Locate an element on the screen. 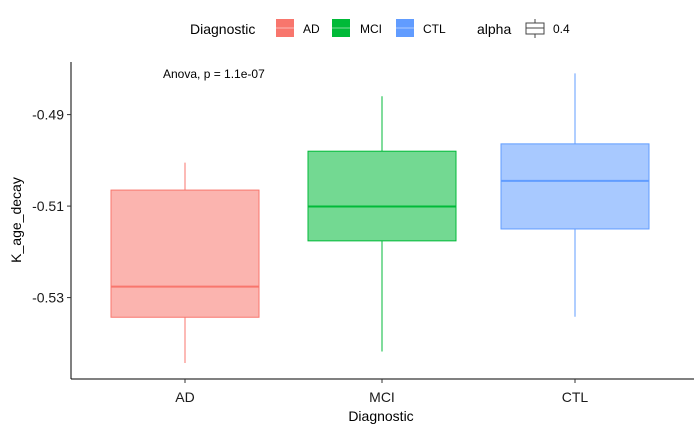 This screenshot has width=700, height=432. legend-fill-title: Diagnostic is located at coordinates (222, 29).